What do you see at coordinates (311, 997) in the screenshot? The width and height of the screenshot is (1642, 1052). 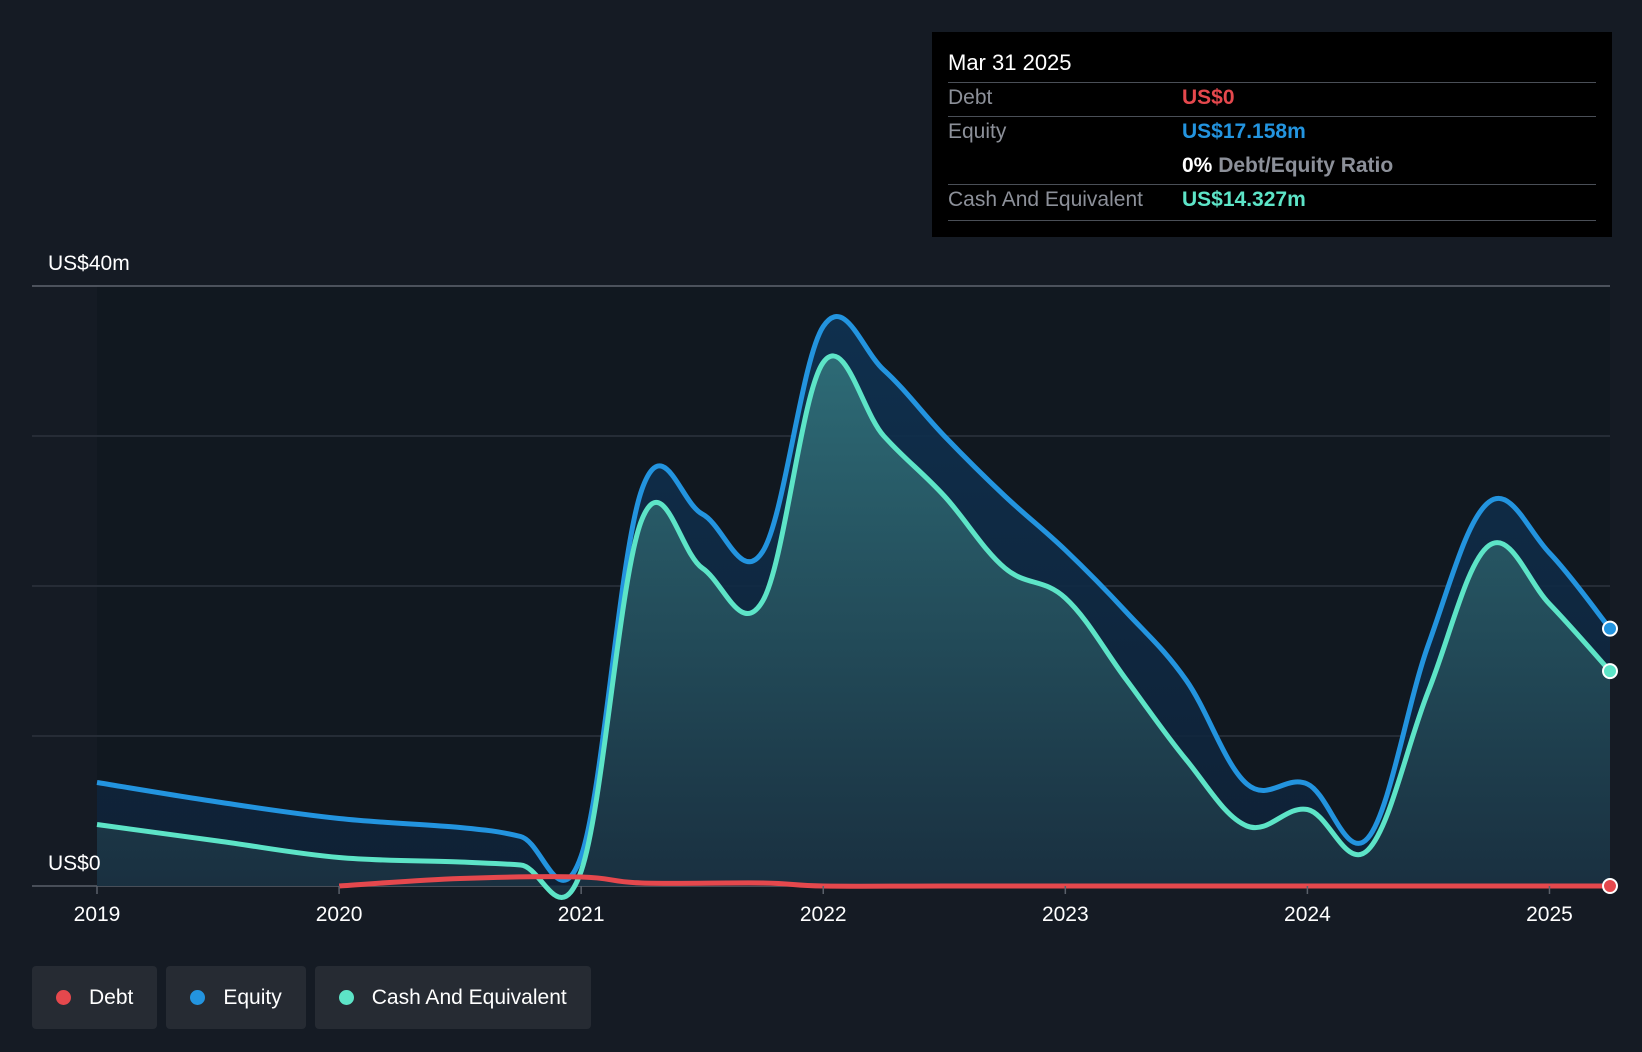 I see `chart-legend: Debt Equity Cash And Equivalent` at bounding box center [311, 997].